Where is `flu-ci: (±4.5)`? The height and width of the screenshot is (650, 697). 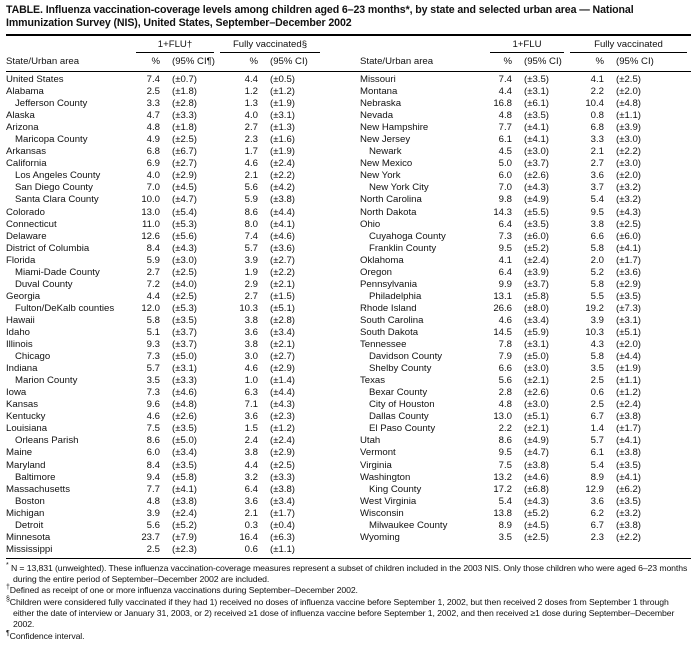
flu-ci: (±4.5) is located at coordinates (536, 525).